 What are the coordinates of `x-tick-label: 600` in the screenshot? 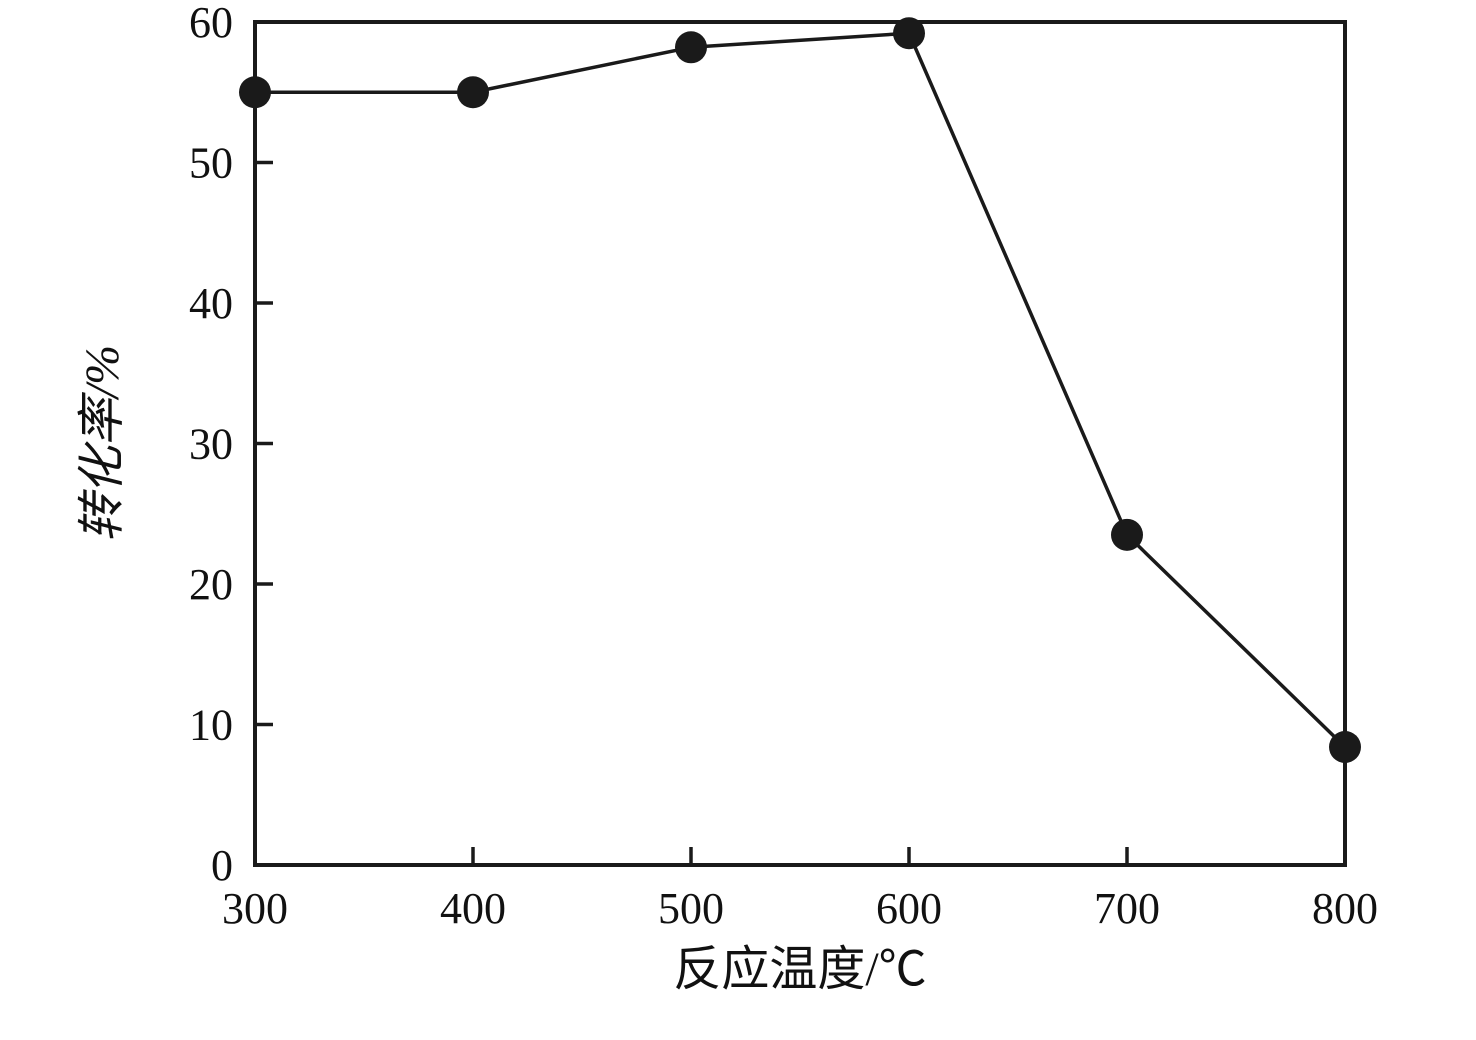 It's located at (909, 908).